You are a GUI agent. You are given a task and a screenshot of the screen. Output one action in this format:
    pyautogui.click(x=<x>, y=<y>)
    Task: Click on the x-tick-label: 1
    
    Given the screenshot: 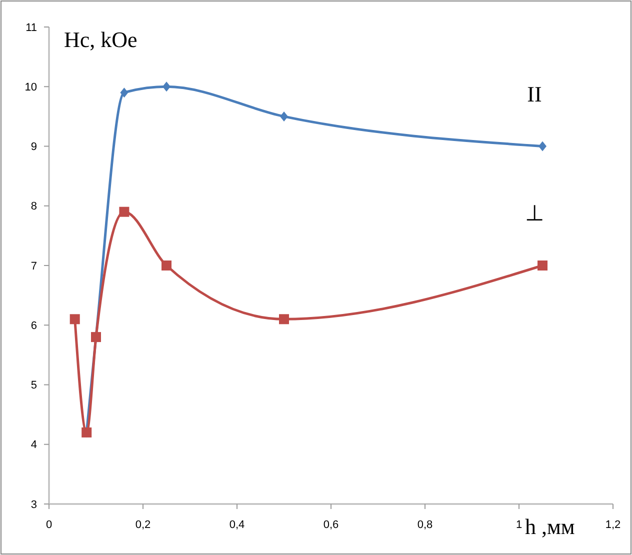 What is the action you would take?
    pyautogui.click(x=519, y=525)
    